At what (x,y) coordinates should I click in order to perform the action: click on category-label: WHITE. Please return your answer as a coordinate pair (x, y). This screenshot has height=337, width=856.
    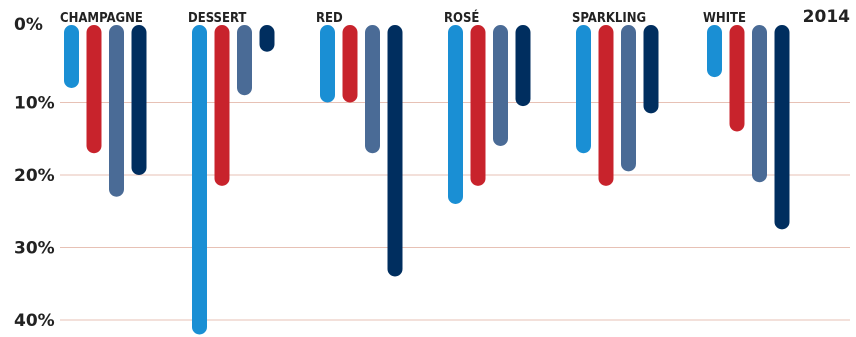
    Looking at the image, I should click on (724, 18).